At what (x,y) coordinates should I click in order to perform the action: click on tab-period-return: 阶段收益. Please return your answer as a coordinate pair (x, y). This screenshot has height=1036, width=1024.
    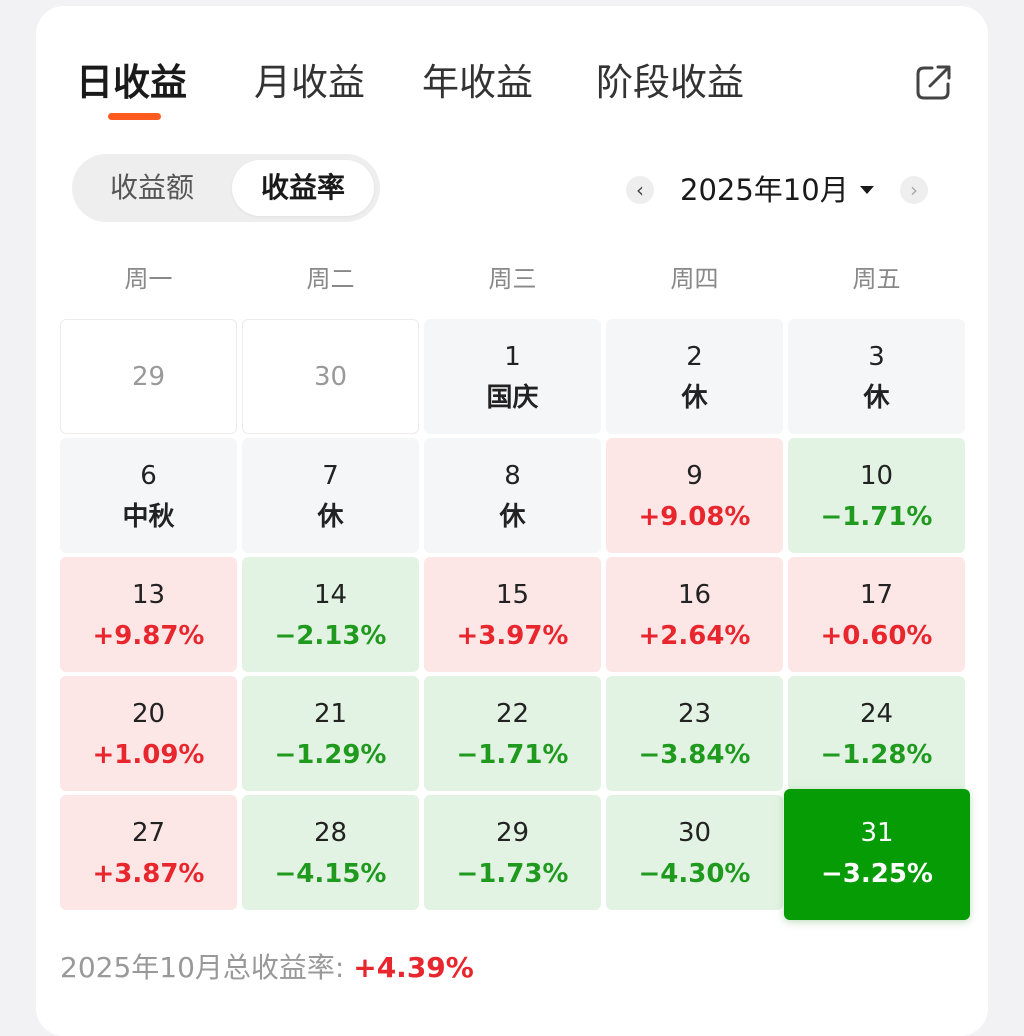
    Looking at the image, I should click on (670, 82).